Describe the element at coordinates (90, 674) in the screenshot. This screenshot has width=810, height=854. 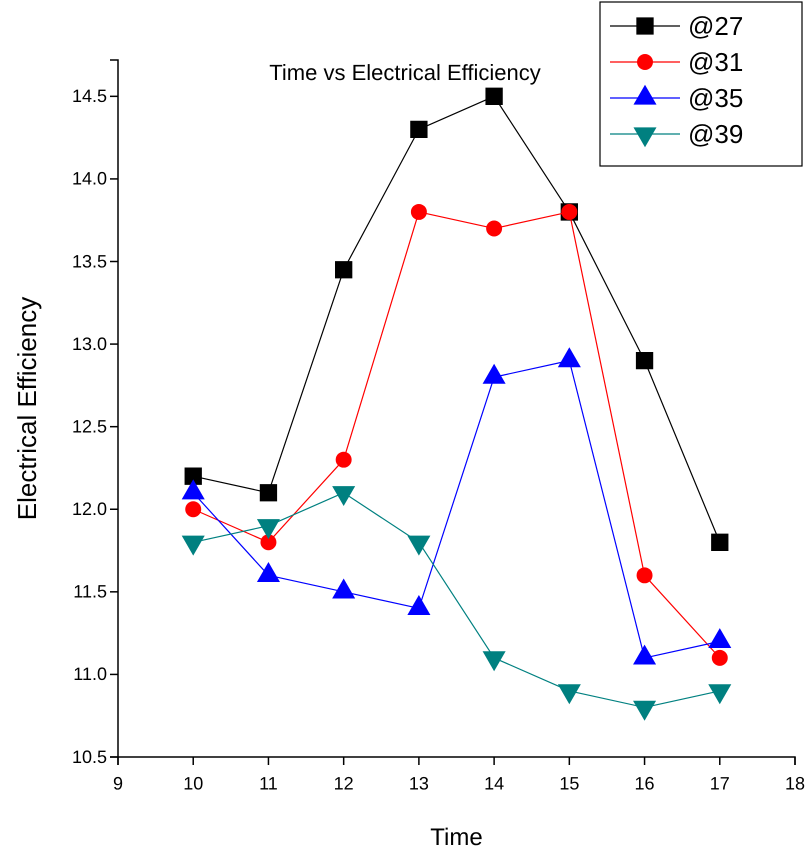
I see `y-tick-label: 11.0` at that location.